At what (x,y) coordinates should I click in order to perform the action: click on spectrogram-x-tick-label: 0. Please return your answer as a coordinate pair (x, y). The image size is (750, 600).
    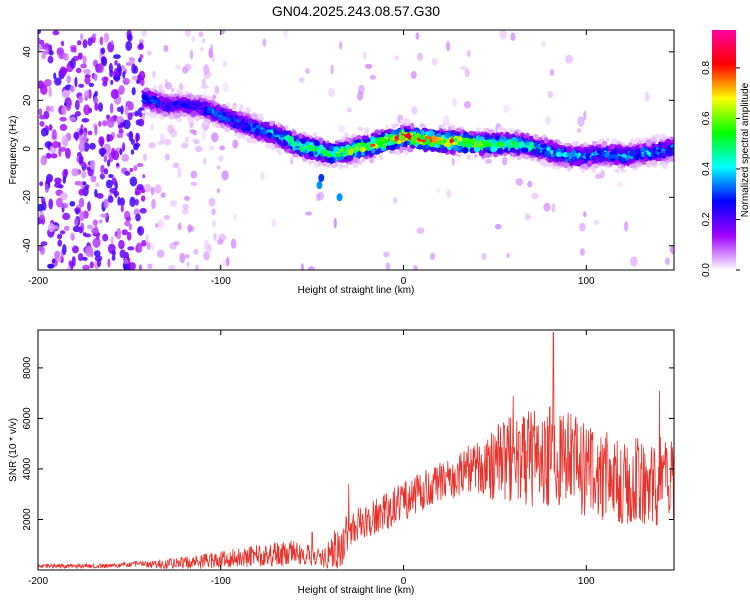
    Looking at the image, I should click on (404, 281).